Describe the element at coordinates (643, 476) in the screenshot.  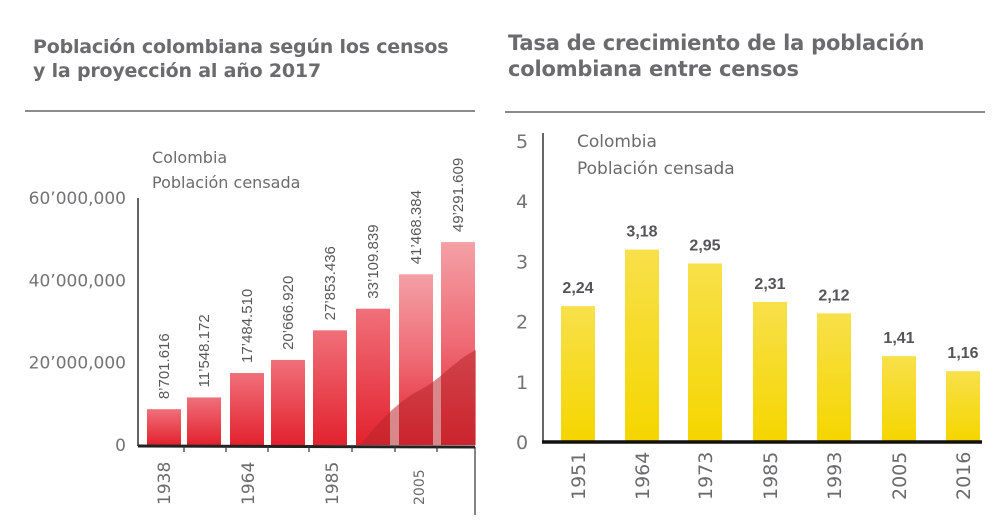
I see `right-x-tick-label: 1964` at that location.